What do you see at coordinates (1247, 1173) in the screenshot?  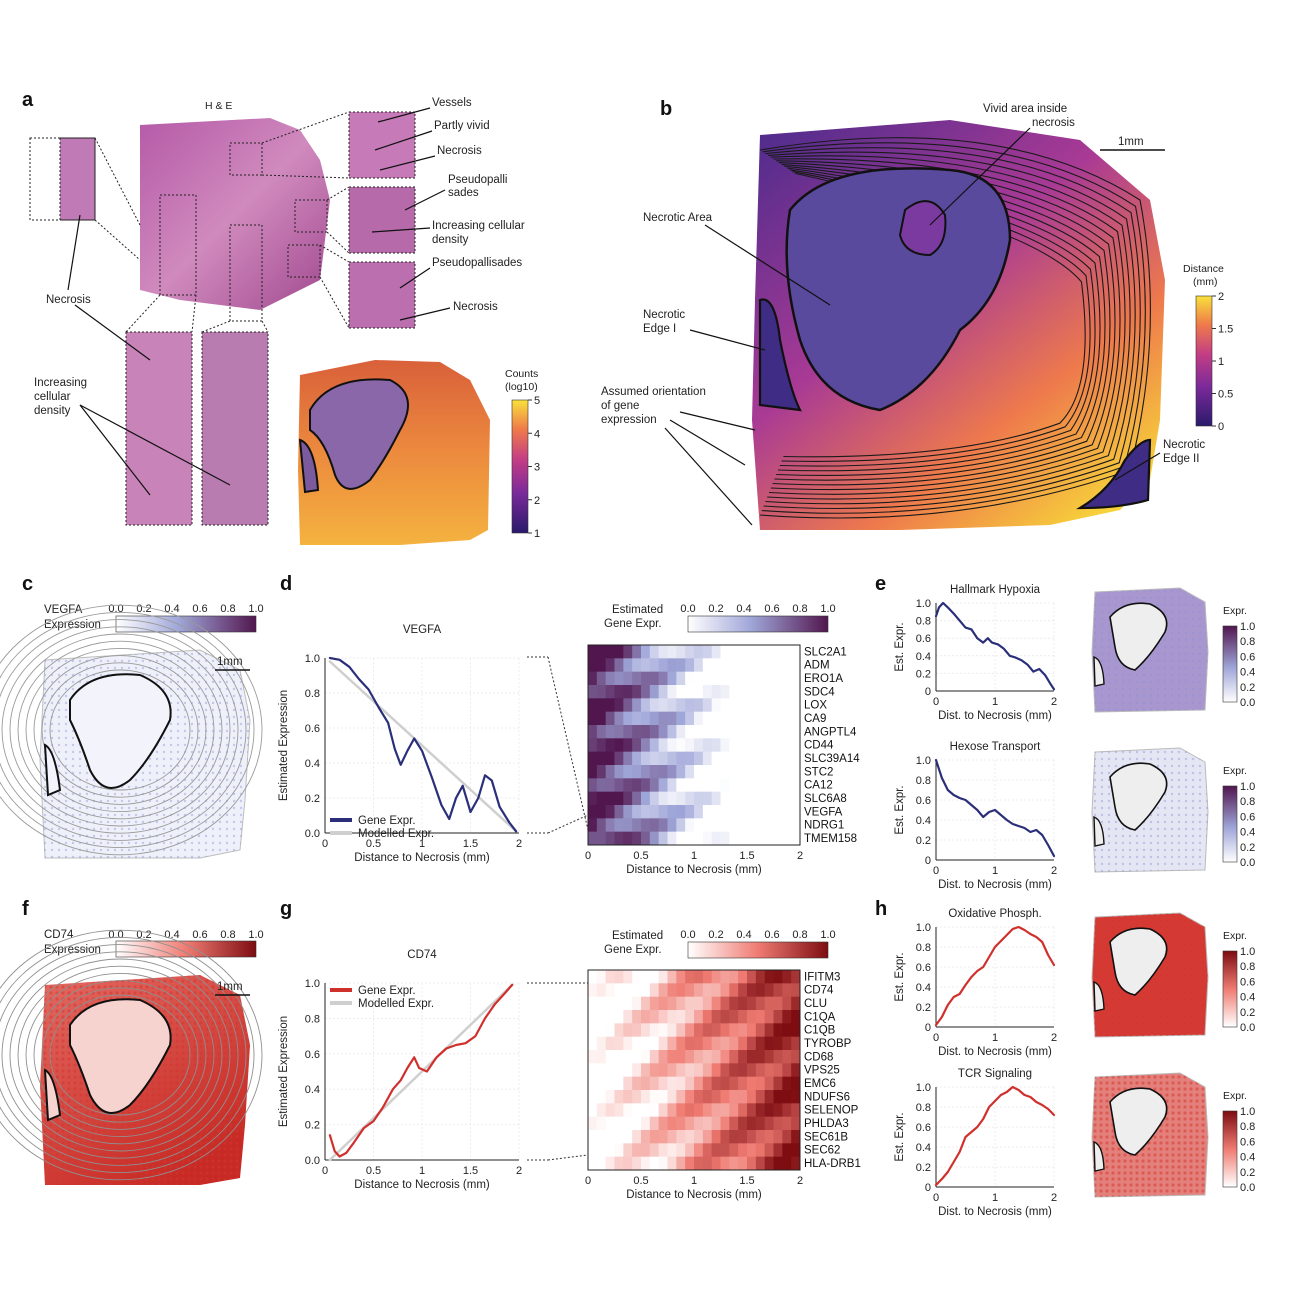 I see `expression-colorbar-tick: 0.2` at bounding box center [1247, 1173].